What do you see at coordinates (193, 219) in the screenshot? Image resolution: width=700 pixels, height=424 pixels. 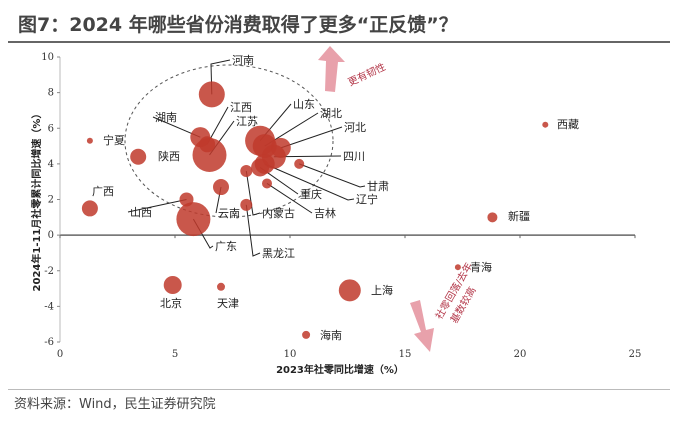 I see `bubble-广东` at bounding box center [193, 219].